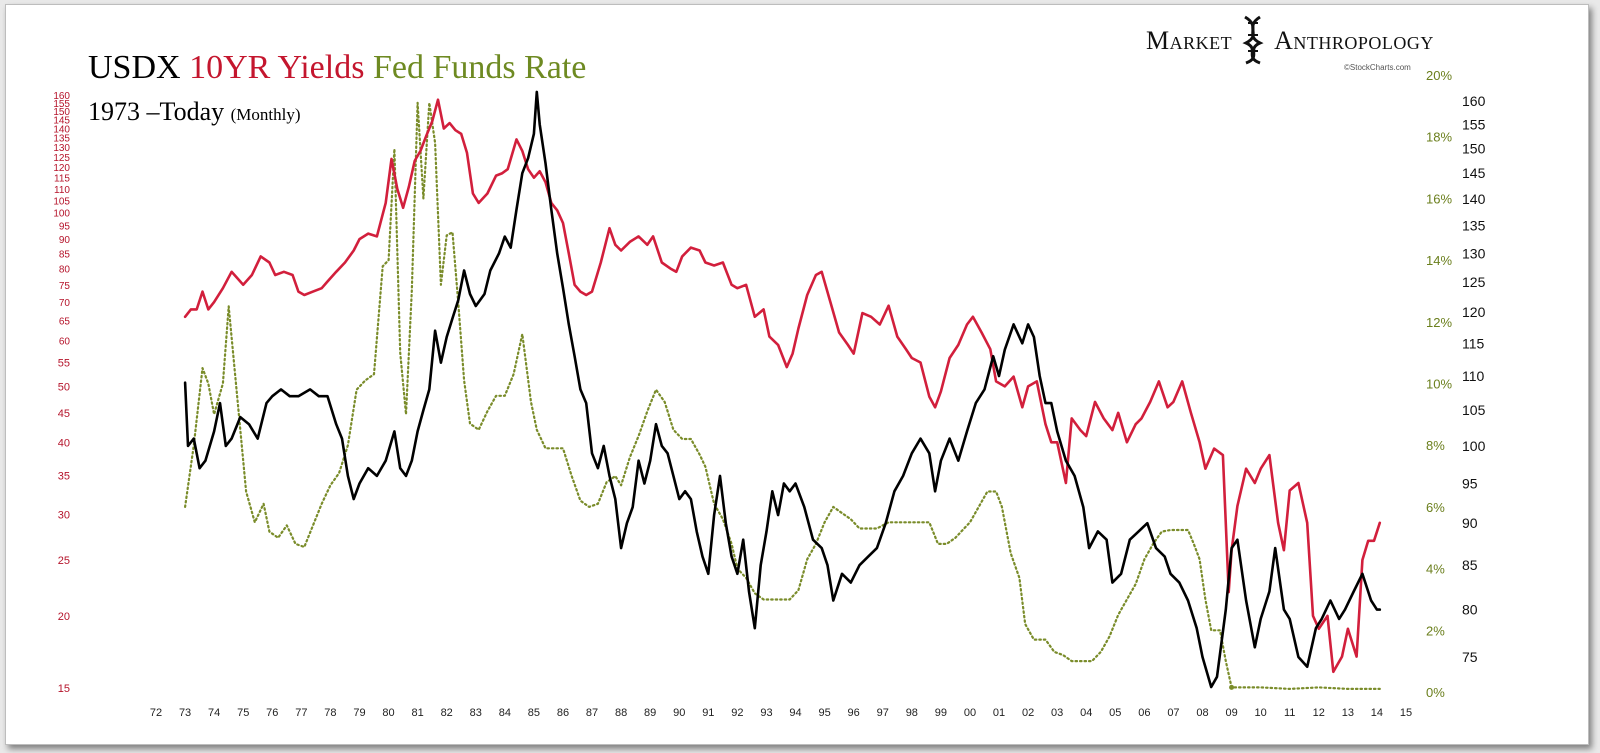  Describe the element at coordinates (1474, 199) in the screenshot. I see `right-usdx-tick-label: 140` at that location.